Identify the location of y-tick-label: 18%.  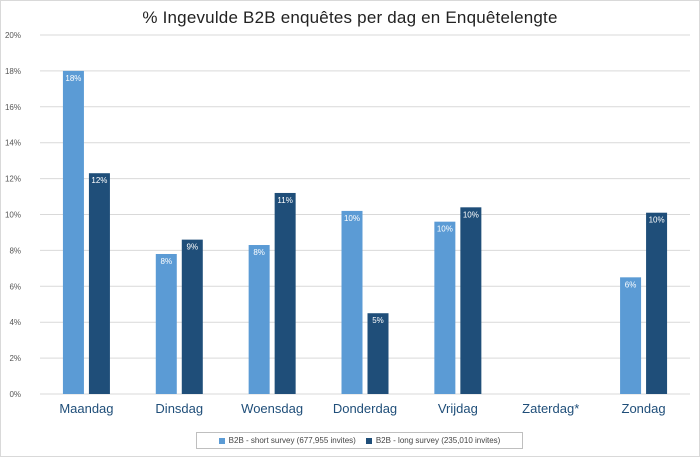
(13, 71).